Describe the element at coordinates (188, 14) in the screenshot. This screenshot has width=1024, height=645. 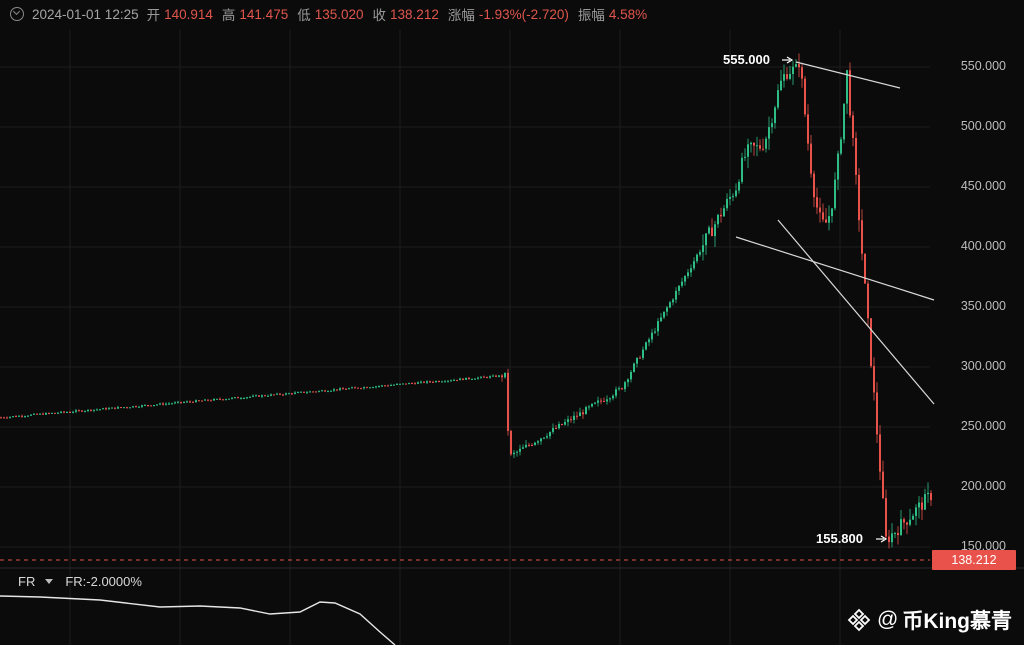
I see `open-value: 140.914` at that location.